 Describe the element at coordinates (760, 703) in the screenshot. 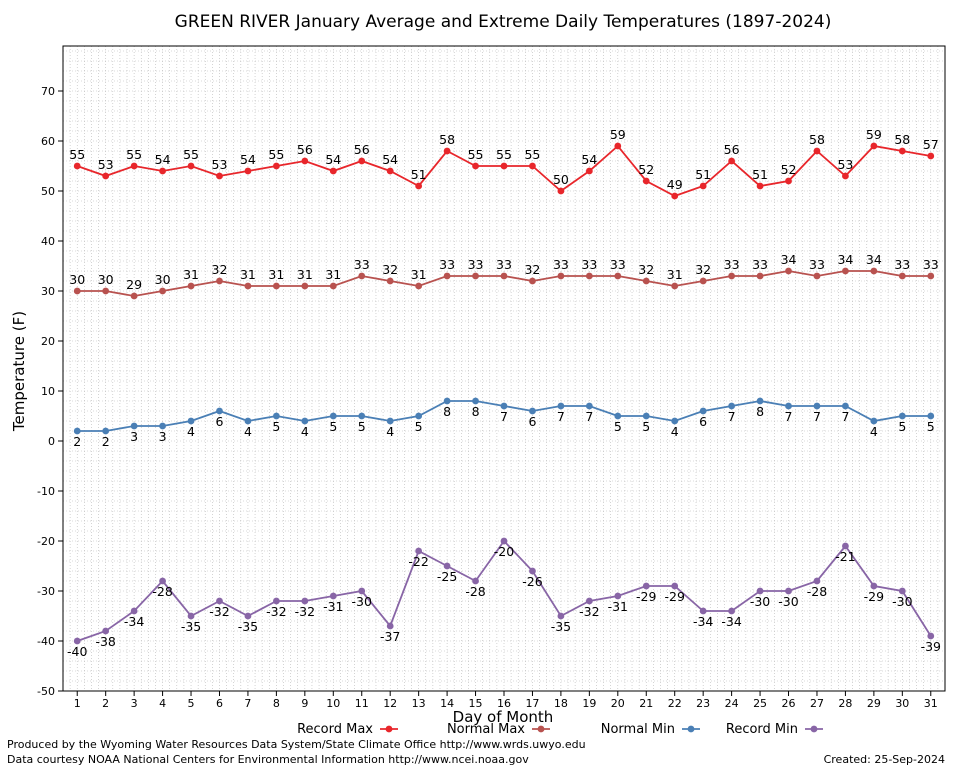

I see `x-tick-label: 25` at that location.